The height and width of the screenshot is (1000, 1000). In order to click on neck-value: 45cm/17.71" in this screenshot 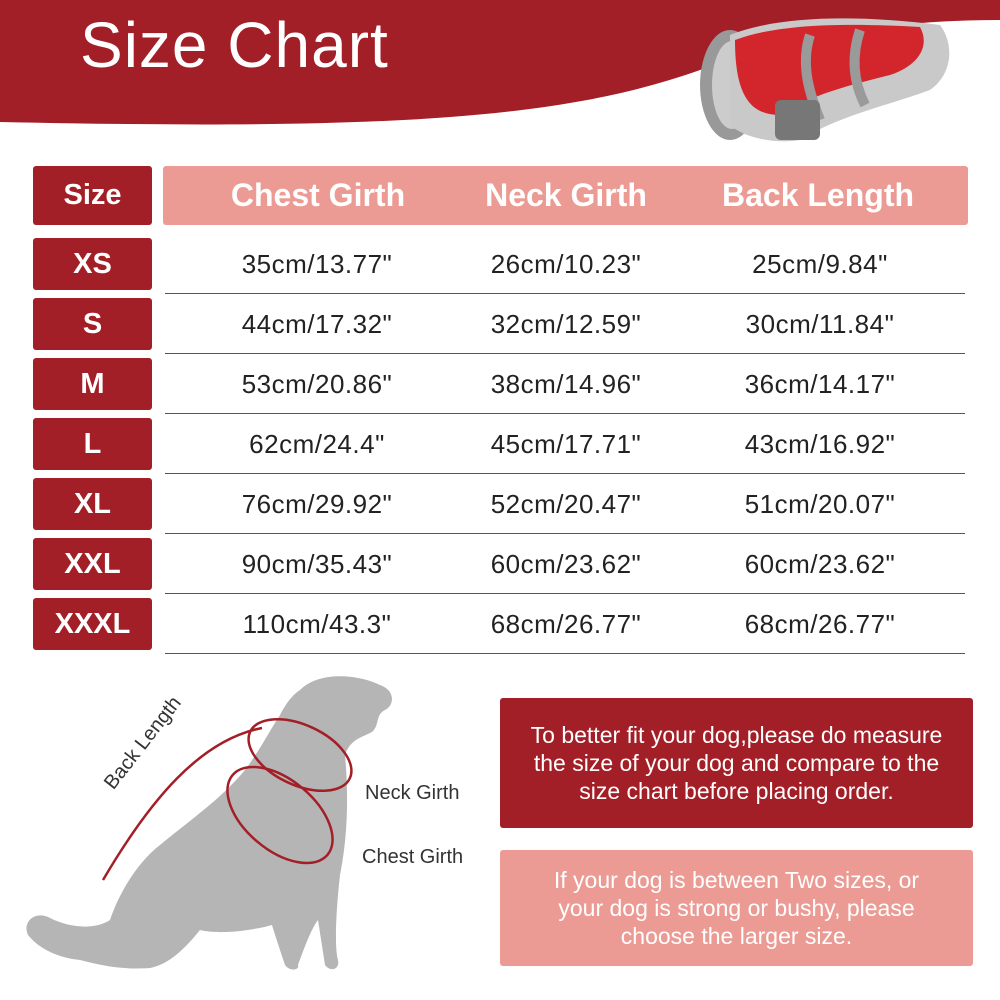, I will do `click(566, 444)`.